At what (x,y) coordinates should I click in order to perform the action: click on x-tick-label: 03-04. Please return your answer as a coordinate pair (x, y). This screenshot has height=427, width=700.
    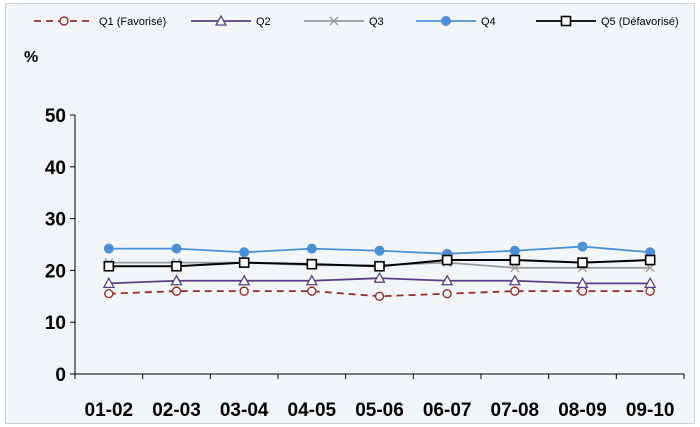
    Looking at the image, I should click on (244, 410).